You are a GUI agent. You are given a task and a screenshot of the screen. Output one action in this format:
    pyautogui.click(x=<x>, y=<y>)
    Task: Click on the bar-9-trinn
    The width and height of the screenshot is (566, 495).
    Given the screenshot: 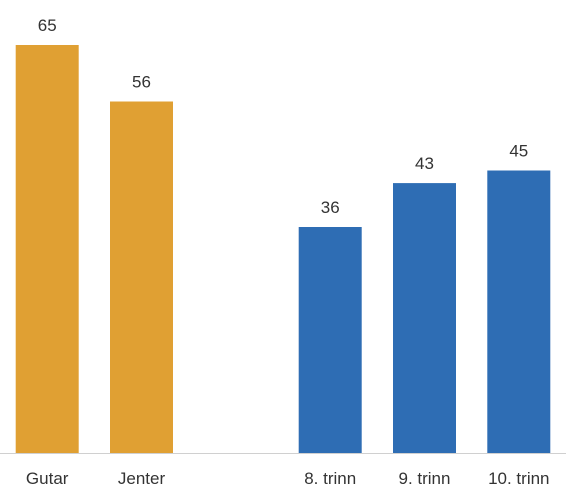 What is the action you would take?
    pyautogui.click(x=424, y=318)
    